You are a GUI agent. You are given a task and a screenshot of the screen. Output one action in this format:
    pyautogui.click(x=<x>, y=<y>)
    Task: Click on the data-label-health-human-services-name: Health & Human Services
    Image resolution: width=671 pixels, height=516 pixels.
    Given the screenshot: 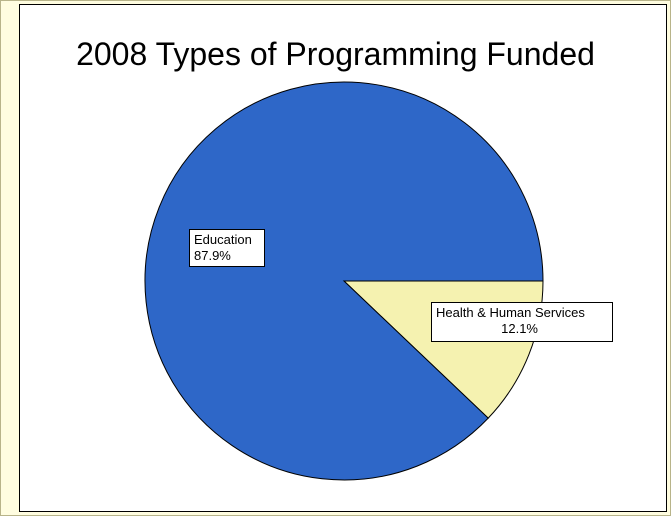 What is the action you would take?
    pyautogui.click(x=510, y=312)
    